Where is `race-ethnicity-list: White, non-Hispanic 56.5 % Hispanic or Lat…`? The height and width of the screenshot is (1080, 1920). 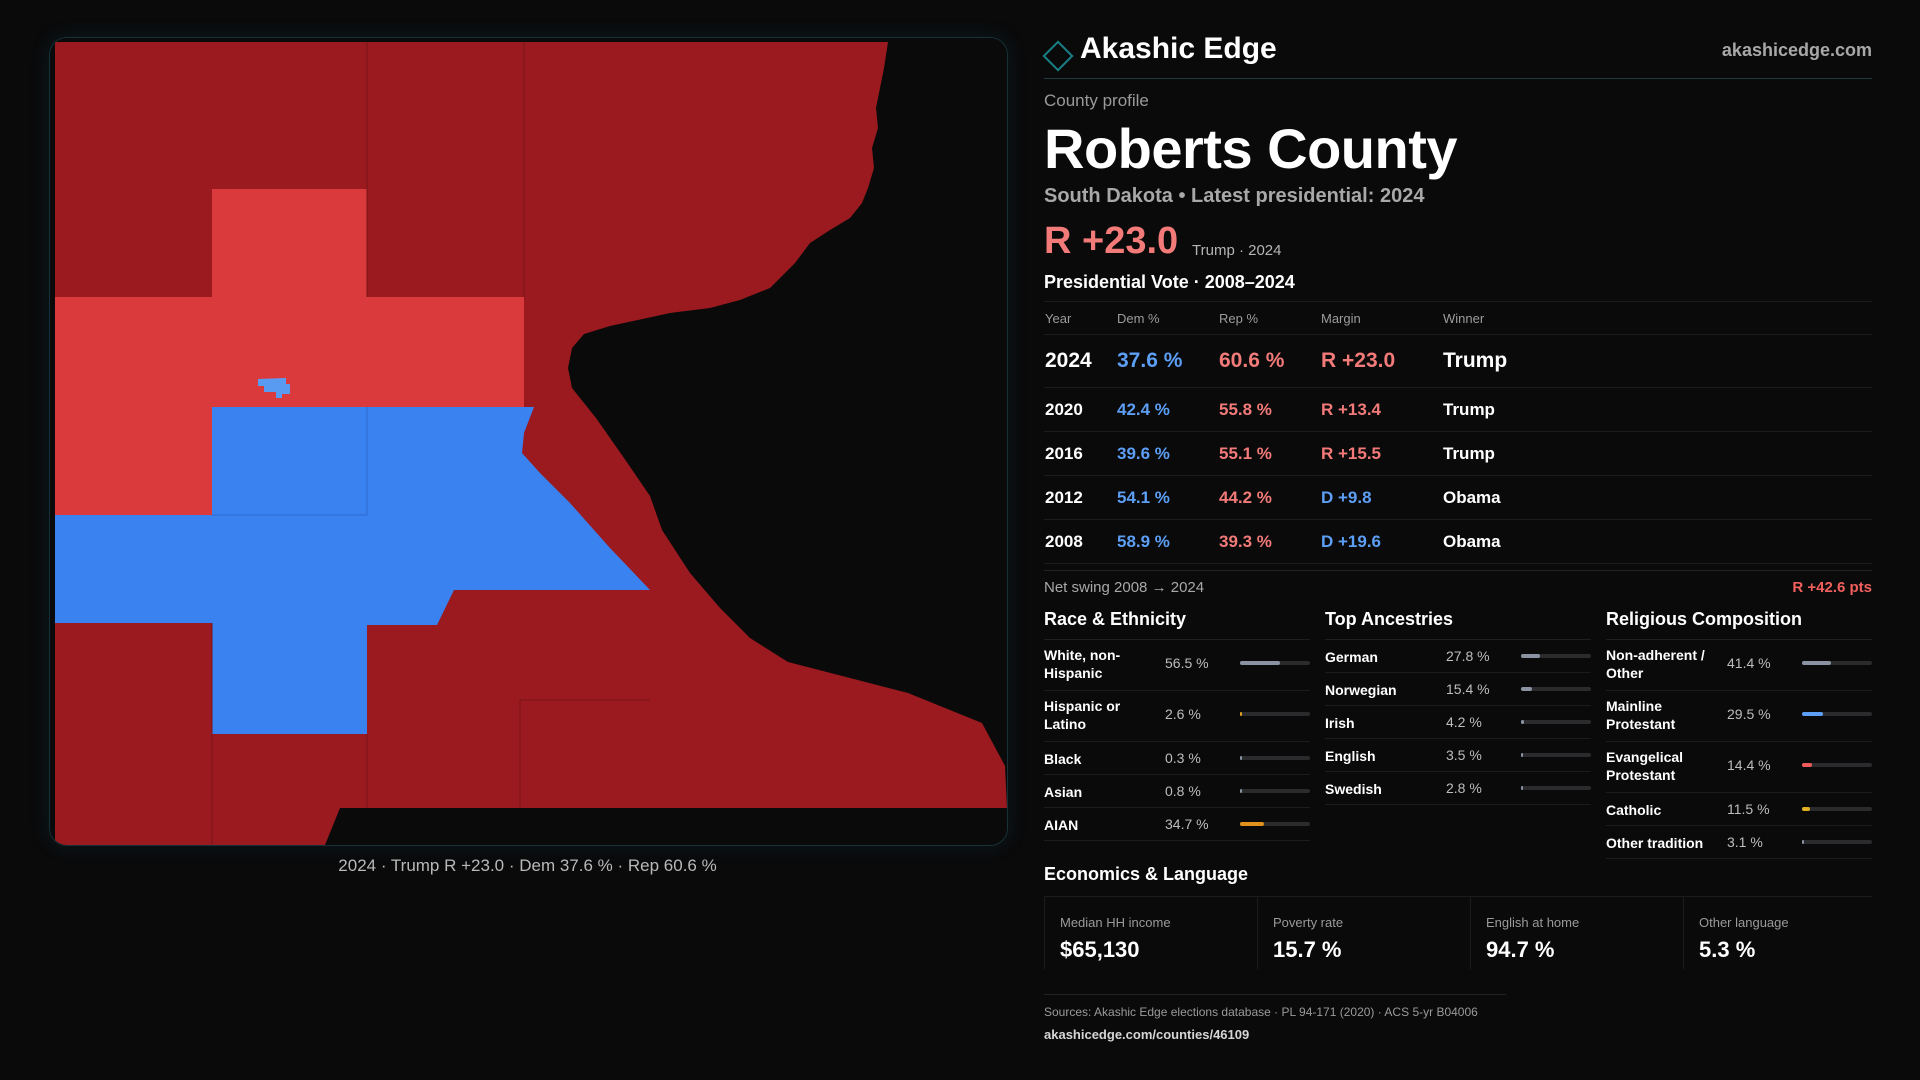 race-ethnicity-list: White, non-Hispanic 56.5 % Hispanic or Lat… is located at coordinates (1177, 740).